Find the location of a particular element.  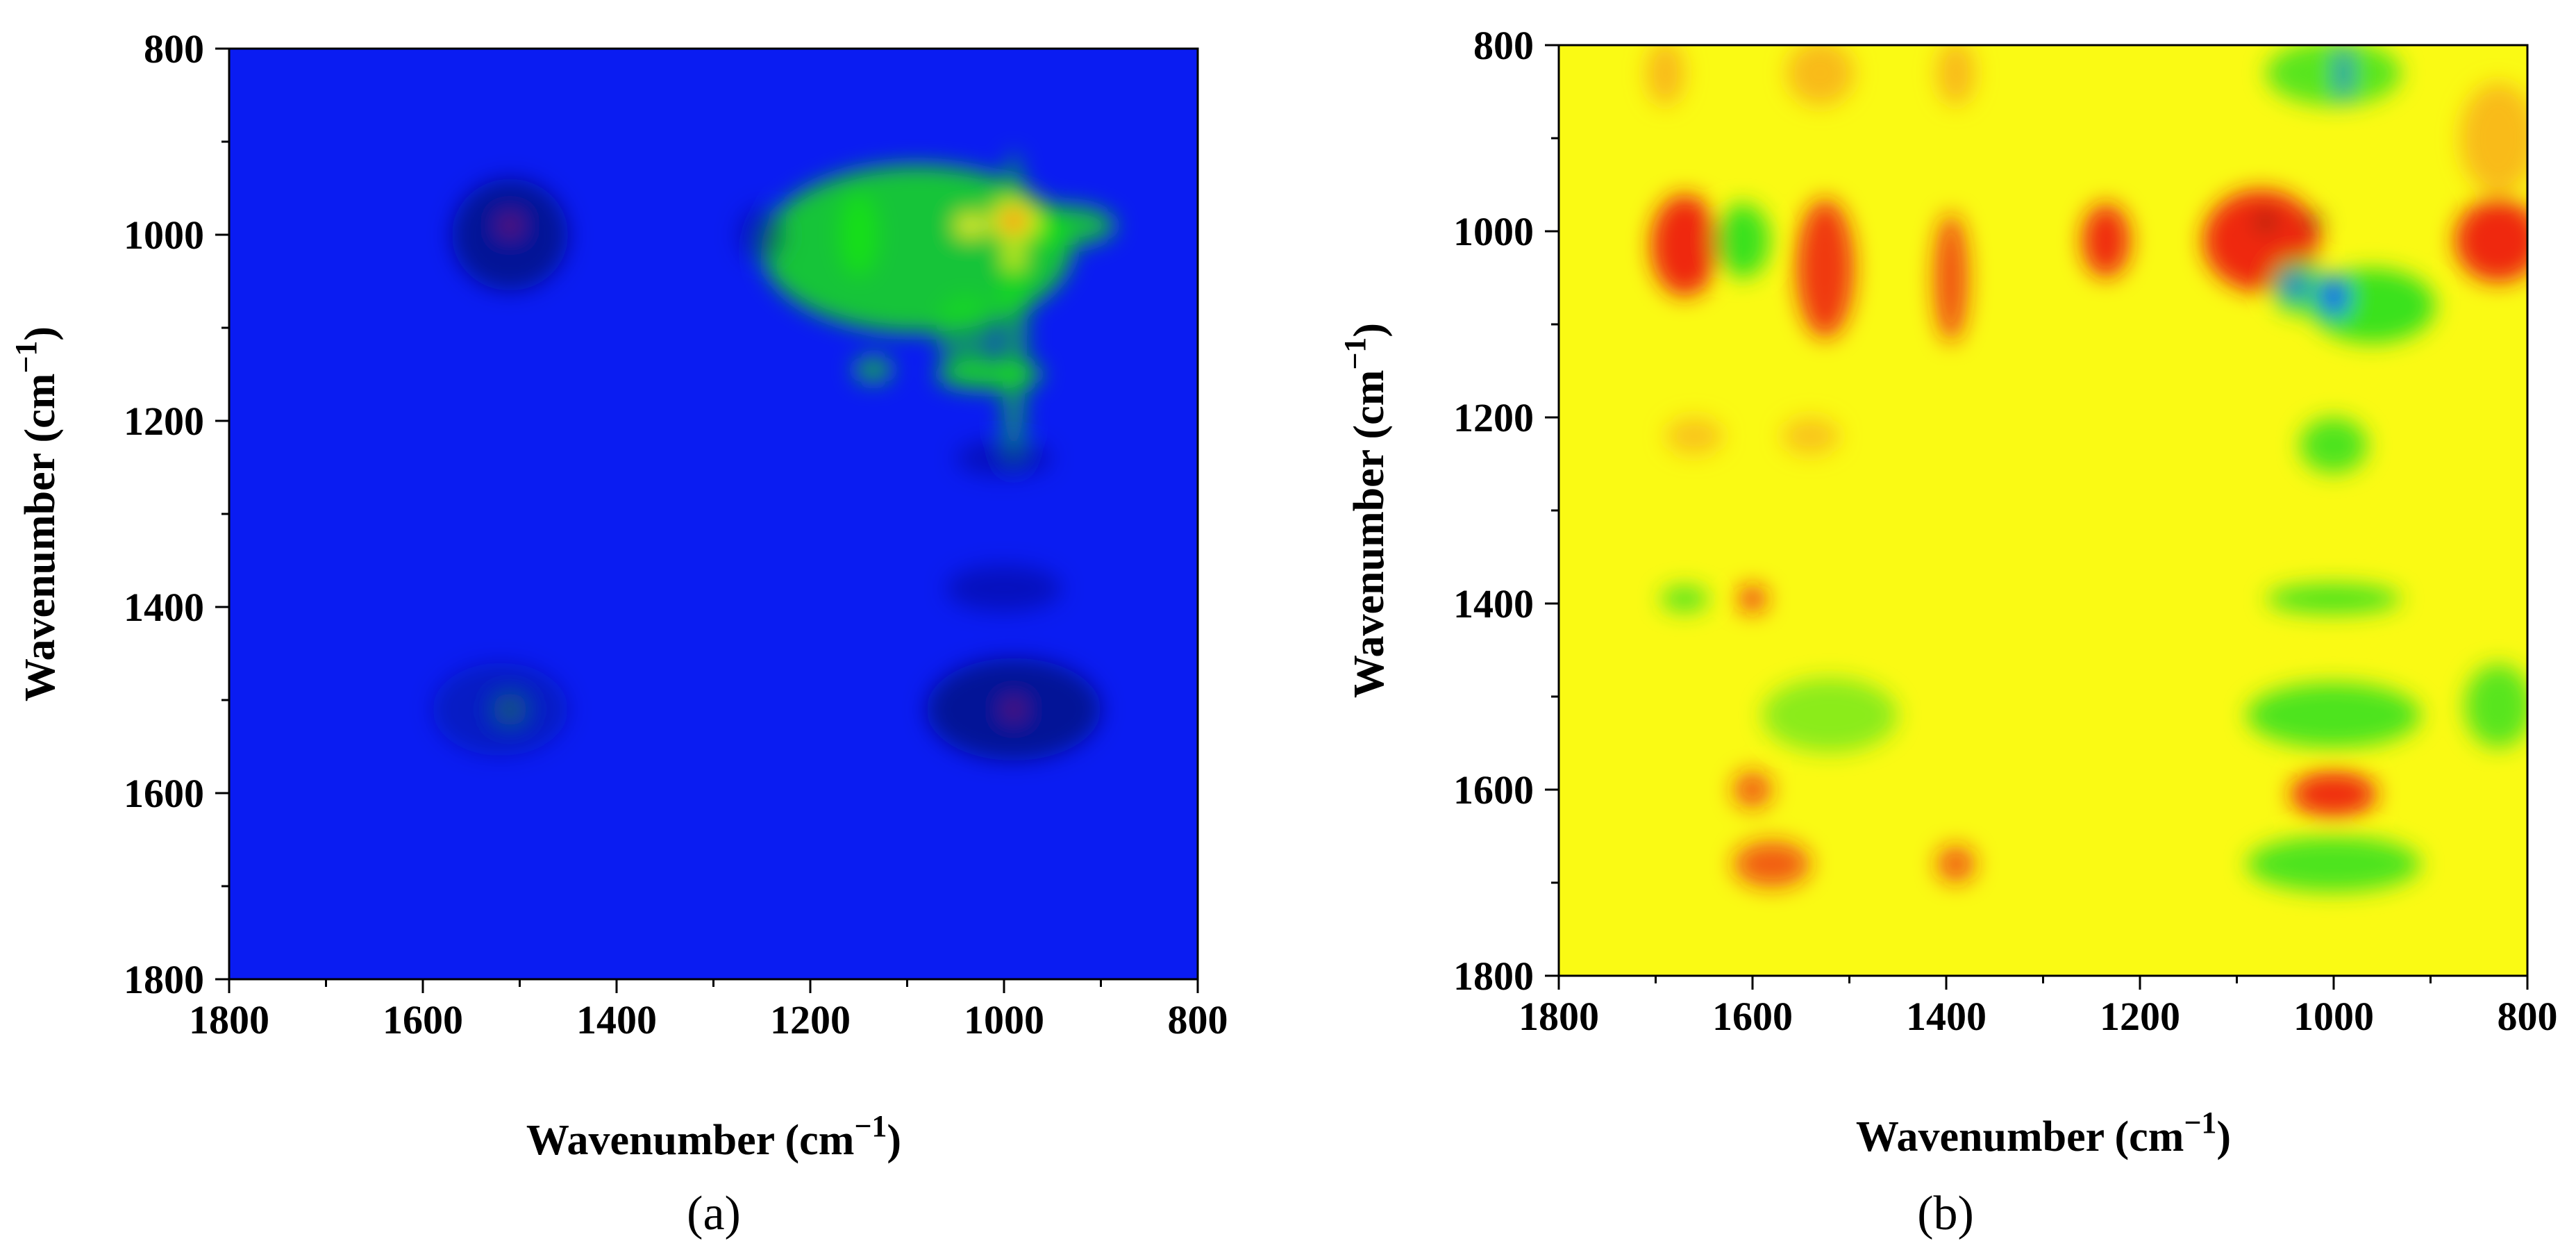

heatmap-features is located at coordinates (774, 456).